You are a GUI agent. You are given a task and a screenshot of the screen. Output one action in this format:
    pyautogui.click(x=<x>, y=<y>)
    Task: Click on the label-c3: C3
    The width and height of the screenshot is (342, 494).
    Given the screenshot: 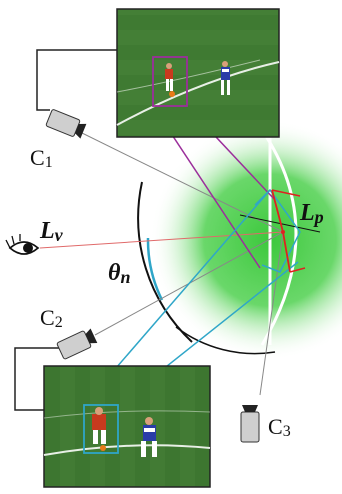 What is the action you would take?
    pyautogui.click(x=279, y=427)
    